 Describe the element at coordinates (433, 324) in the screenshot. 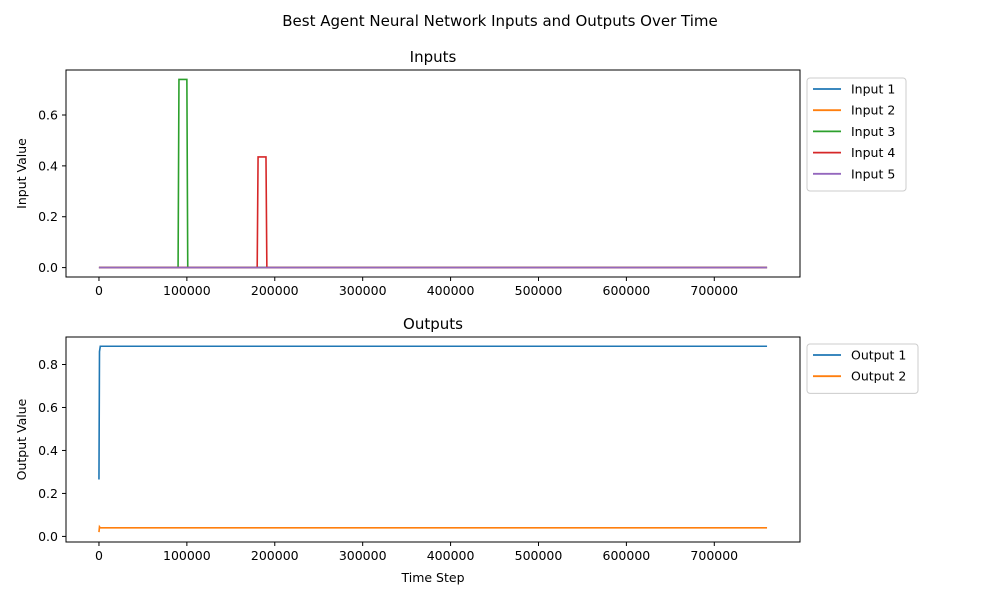

I see `axes-title: Outputs` at that location.